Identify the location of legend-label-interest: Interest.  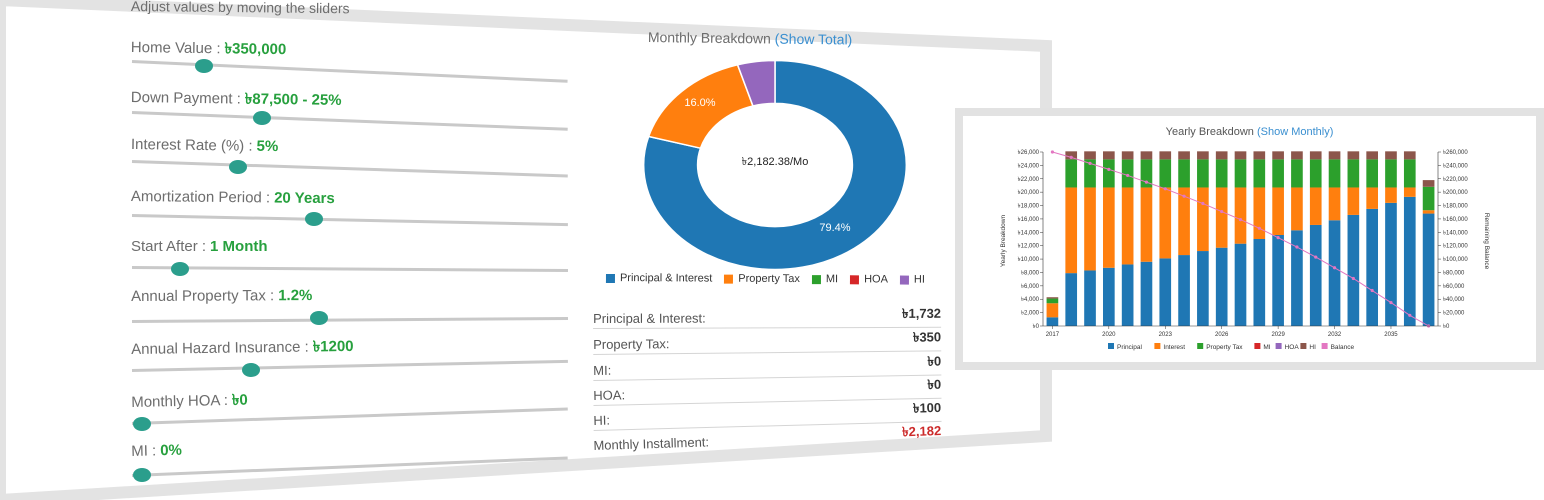
(1174, 347).